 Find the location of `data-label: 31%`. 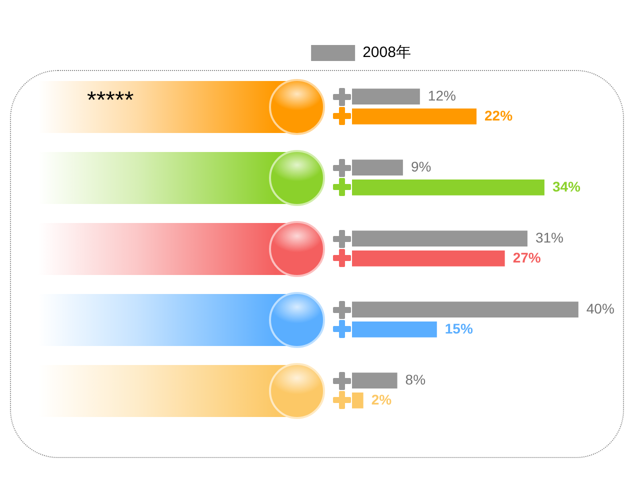

data-label: 31% is located at coordinates (549, 237).